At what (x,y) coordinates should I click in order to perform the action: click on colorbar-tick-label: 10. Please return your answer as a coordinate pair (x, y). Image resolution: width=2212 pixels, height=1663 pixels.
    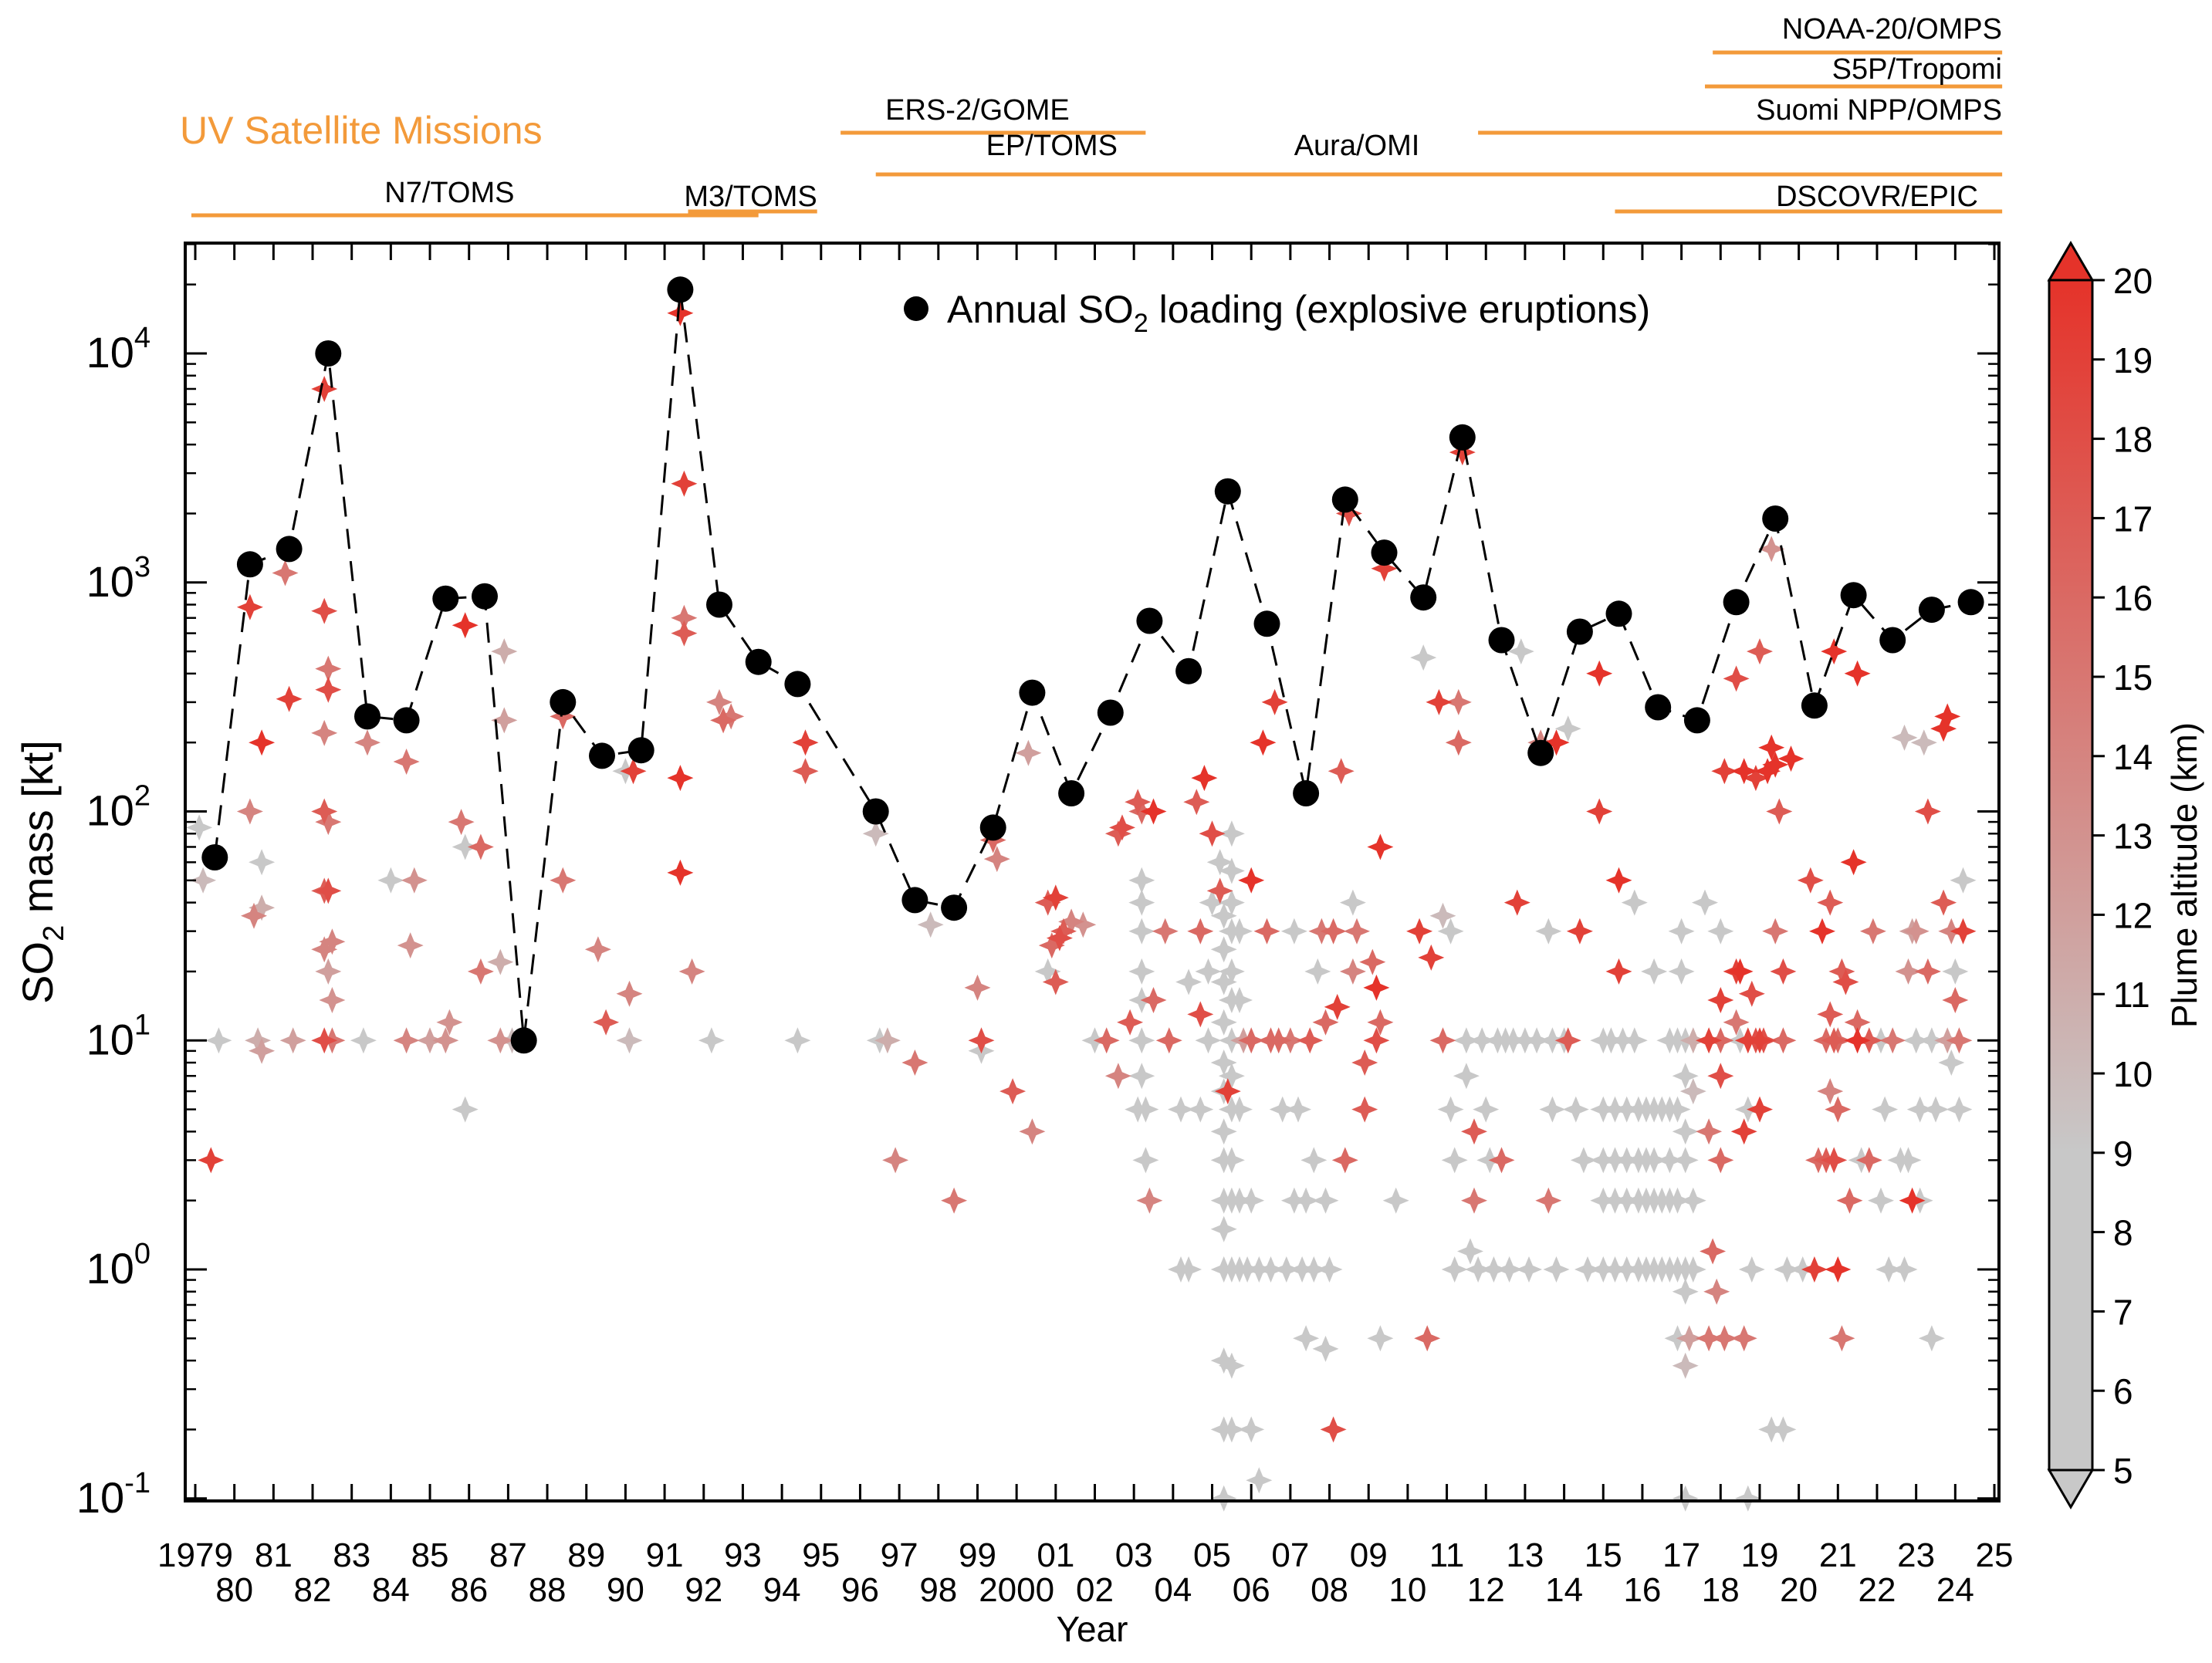
    Looking at the image, I should click on (2133, 1074).